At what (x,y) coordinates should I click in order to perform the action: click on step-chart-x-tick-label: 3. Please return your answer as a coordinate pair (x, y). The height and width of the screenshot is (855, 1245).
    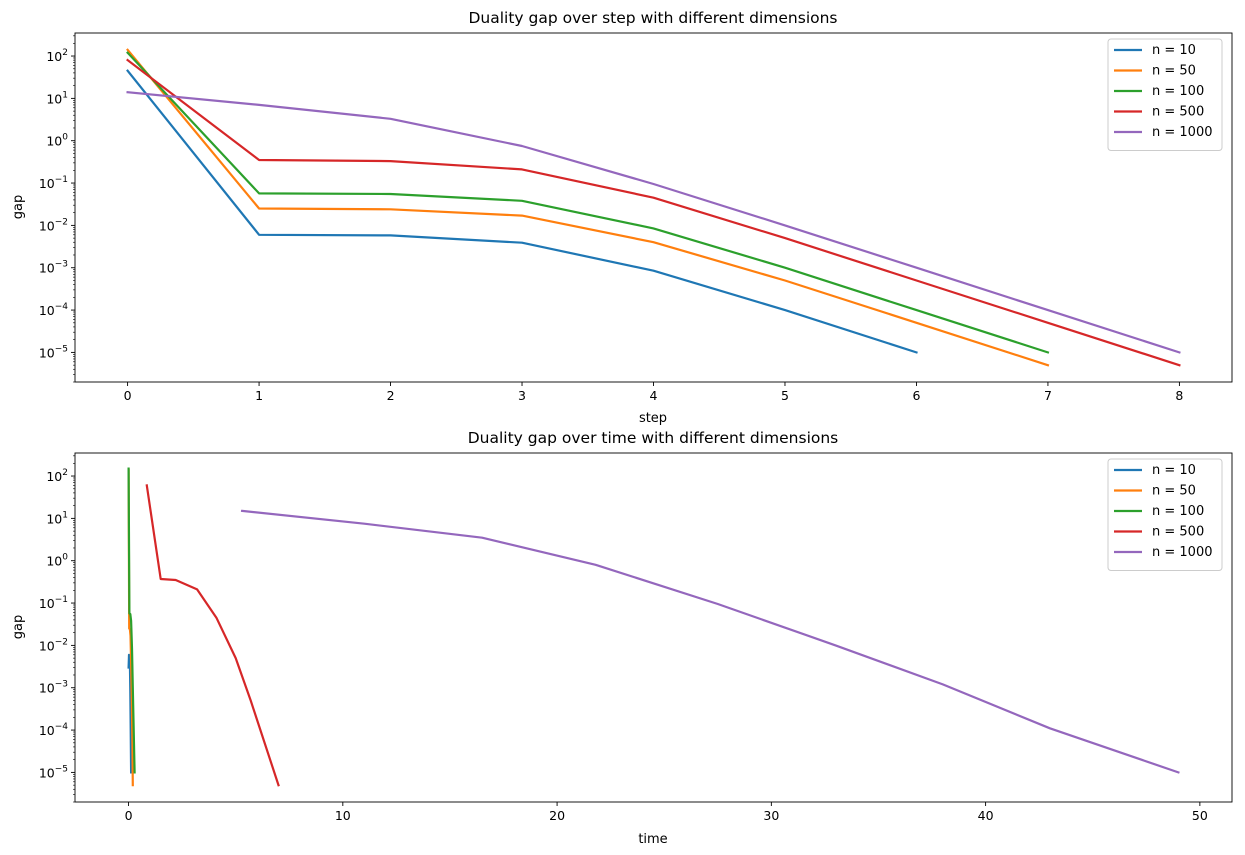
    Looking at the image, I should click on (522, 395).